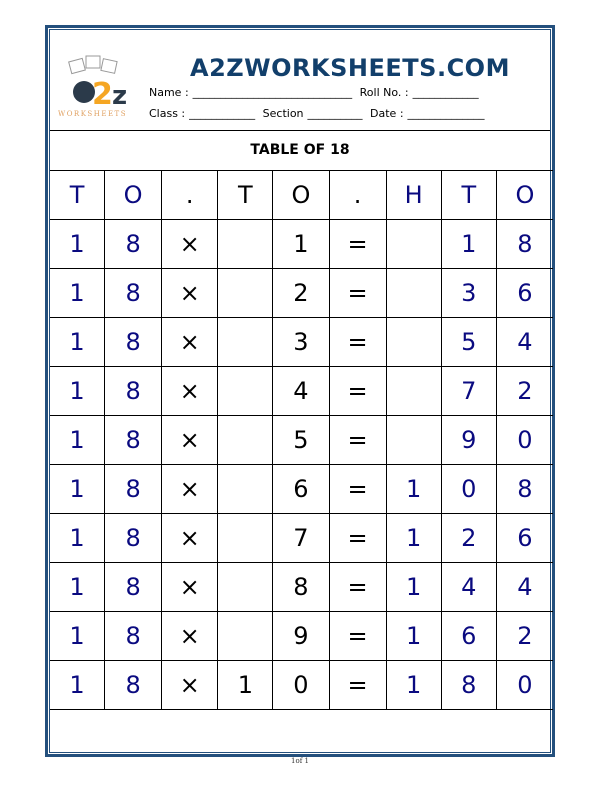 The width and height of the screenshot is (600, 800). I want to click on table-row: 1 8 × 9 = 1 6 2, so click(301, 636).